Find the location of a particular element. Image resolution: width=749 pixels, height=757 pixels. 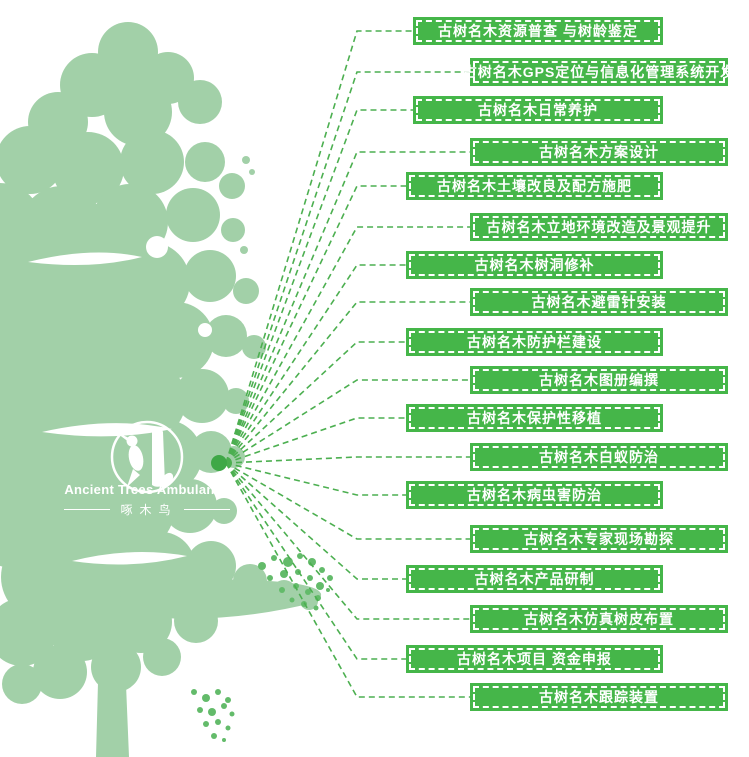

service-box: 古树名木病虫害防治 is located at coordinates (534, 495).